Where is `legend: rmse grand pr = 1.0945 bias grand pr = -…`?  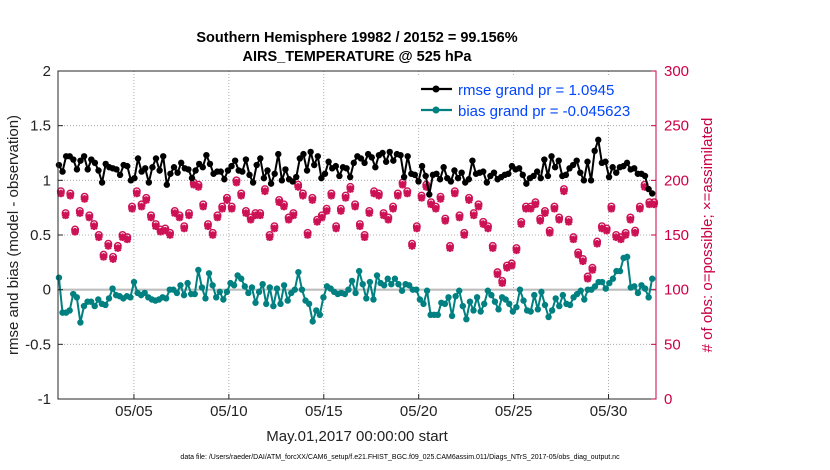
legend: rmse grand pr = 1.0945 bias grand pr = -… is located at coordinates (532, 98).